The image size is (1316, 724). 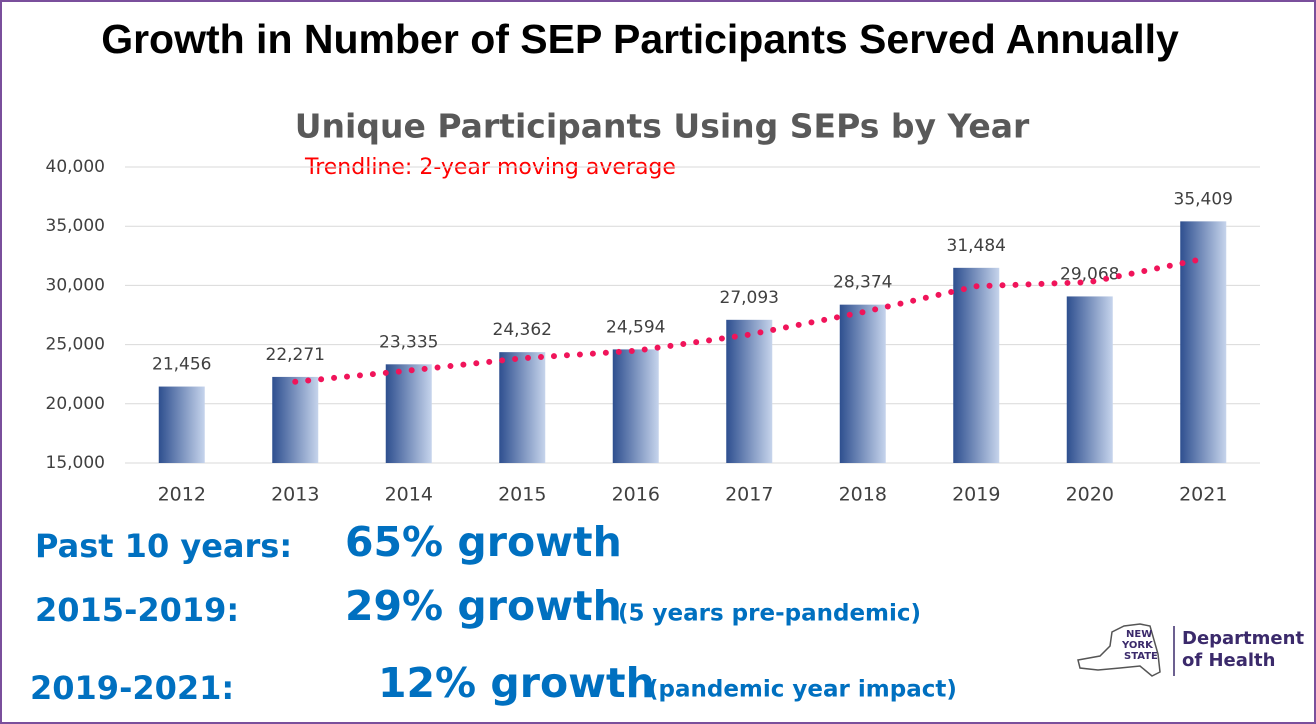 What do you see at coordinates (408, 342) in the screenshot?
I see `value-label: 23,335` at bounding box center [408, 342].